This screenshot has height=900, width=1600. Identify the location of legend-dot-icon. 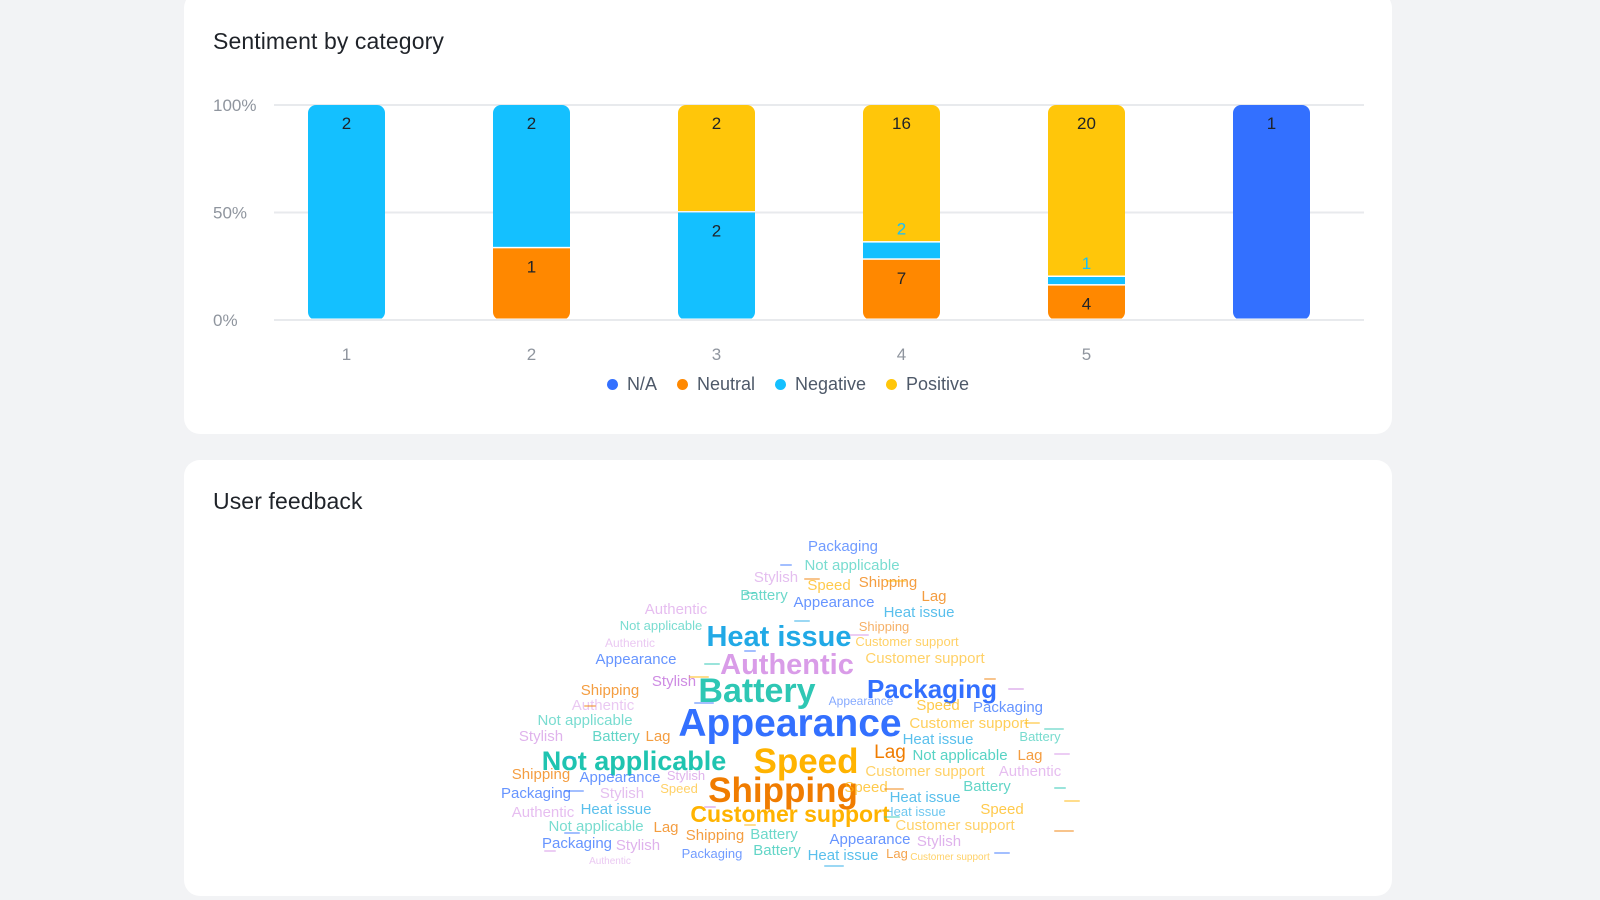
(780, 384).